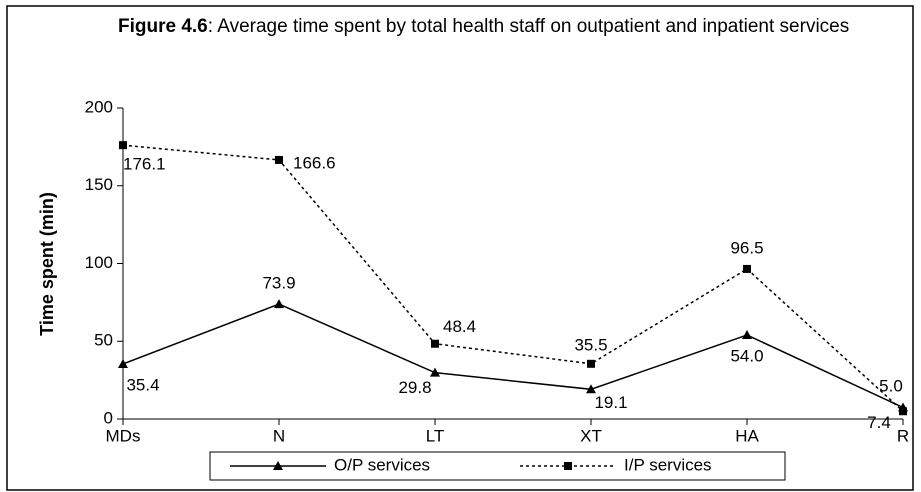 The width and height of the screenshot is (921, 492). I want to click on y-tick-label: 150, so click(99, 184).